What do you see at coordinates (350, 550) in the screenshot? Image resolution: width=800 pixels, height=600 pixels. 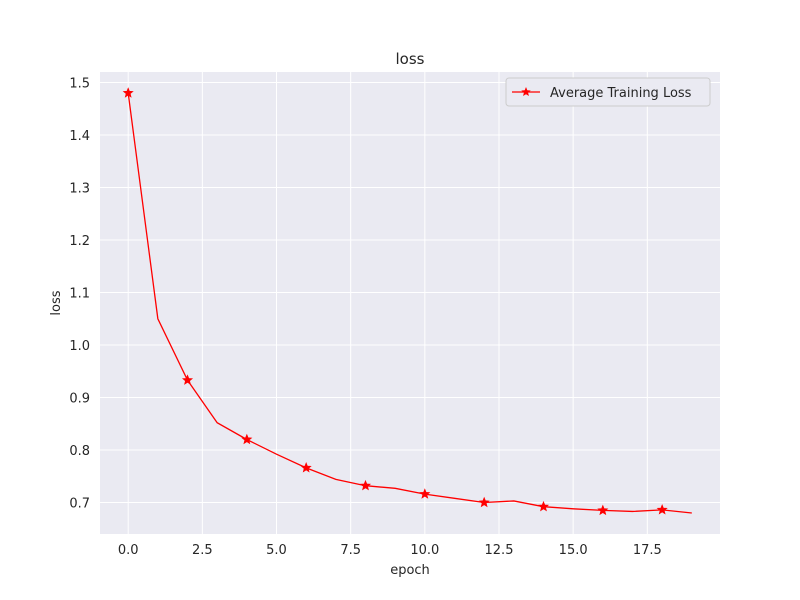 I see `x-tick-label: 7.5` at bounding box center [350, 550].